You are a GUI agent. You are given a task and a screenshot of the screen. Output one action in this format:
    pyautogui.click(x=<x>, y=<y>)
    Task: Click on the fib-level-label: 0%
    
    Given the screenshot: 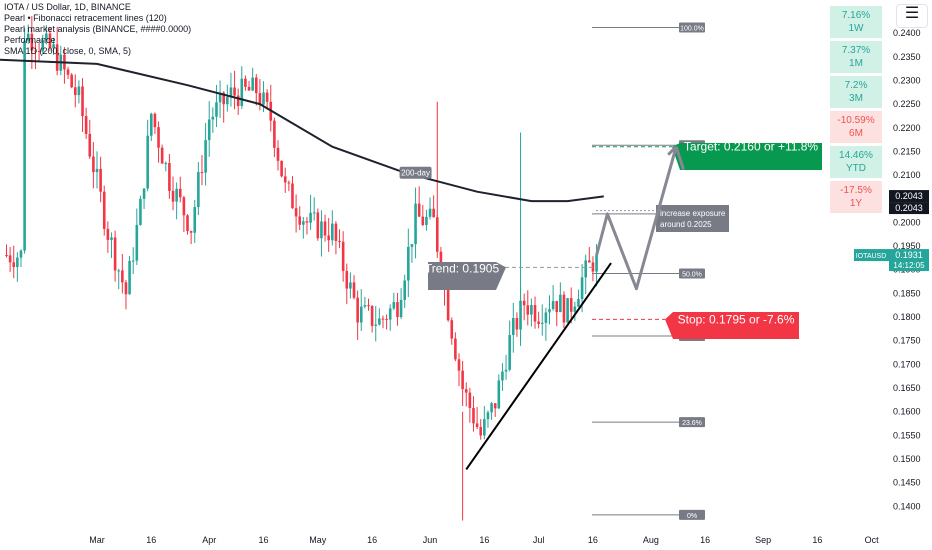 What is the action you would take?
    pyautogui.click(x=692, y=516)
    